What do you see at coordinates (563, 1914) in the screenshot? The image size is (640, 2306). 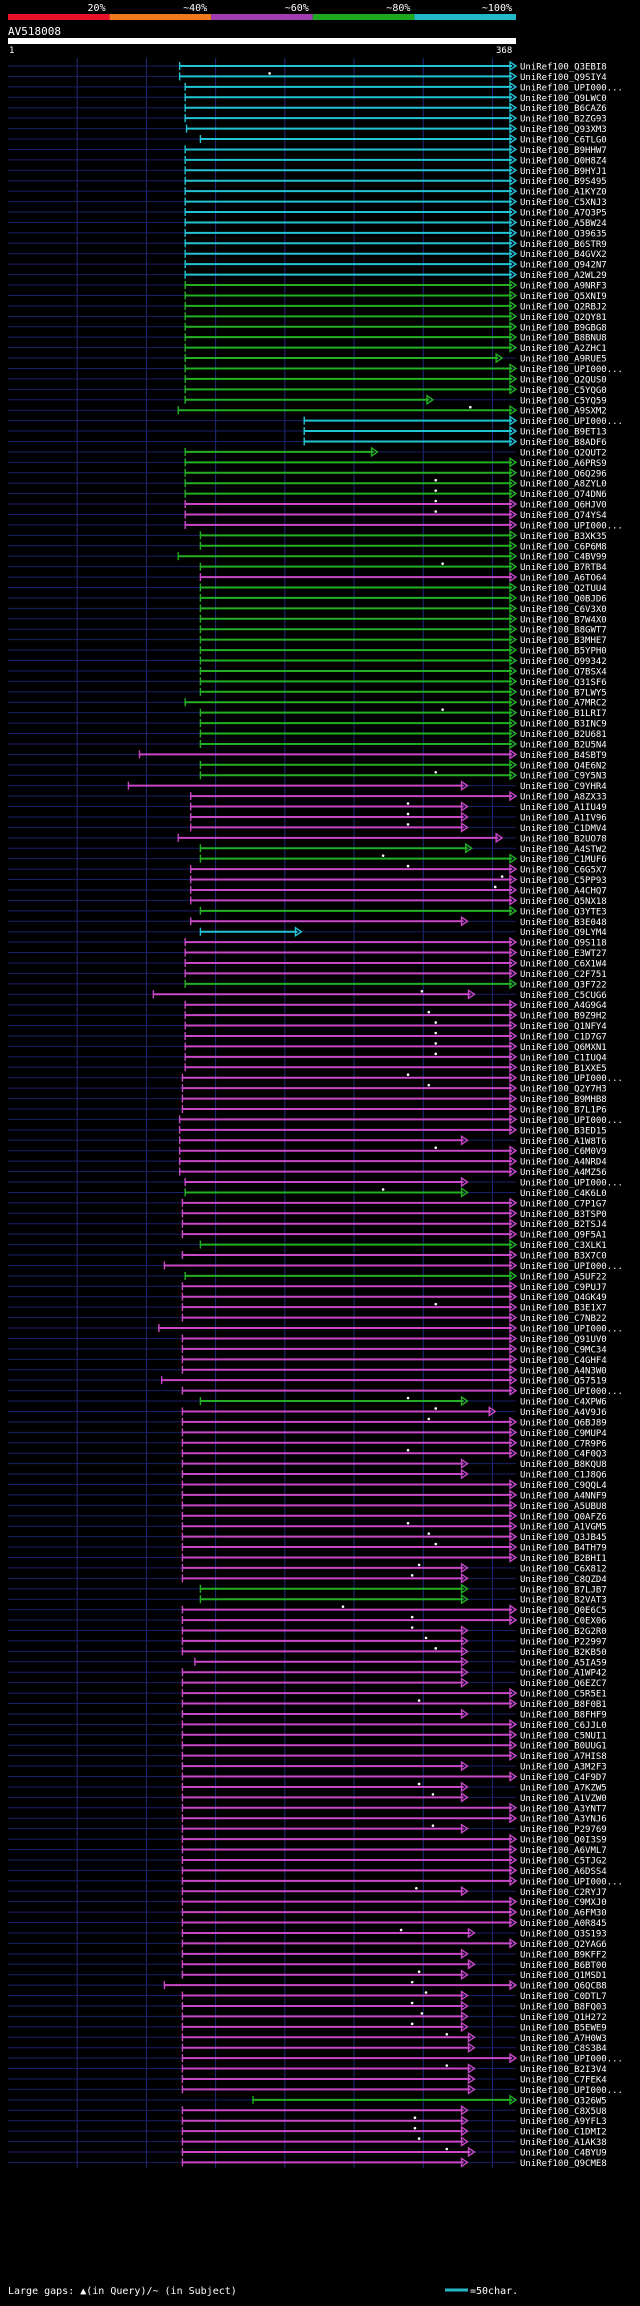 I see `hit-label: UniRef100_A6FM30` at bounding box center [563, 1914].